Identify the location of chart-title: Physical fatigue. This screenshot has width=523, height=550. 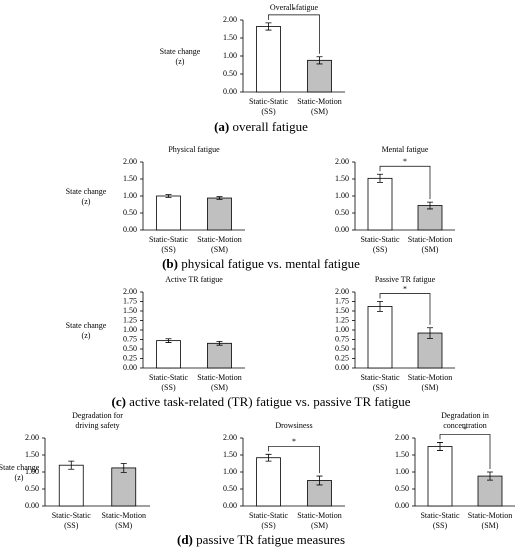
(194, 149).